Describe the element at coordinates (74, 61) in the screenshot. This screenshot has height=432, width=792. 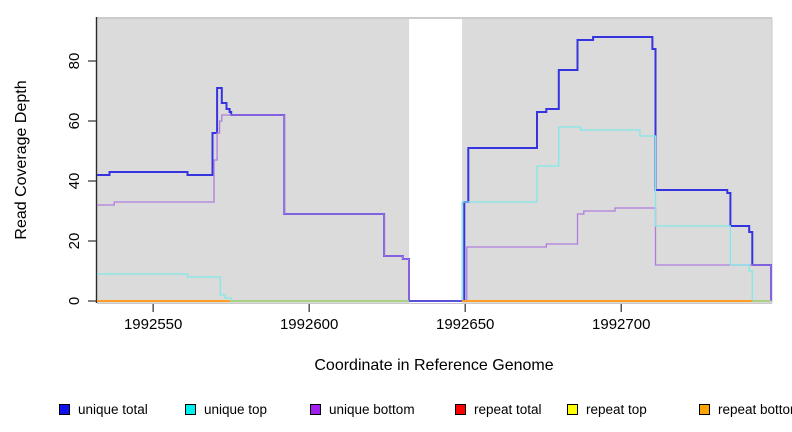
I see `y-tick-label: 80` at that location.